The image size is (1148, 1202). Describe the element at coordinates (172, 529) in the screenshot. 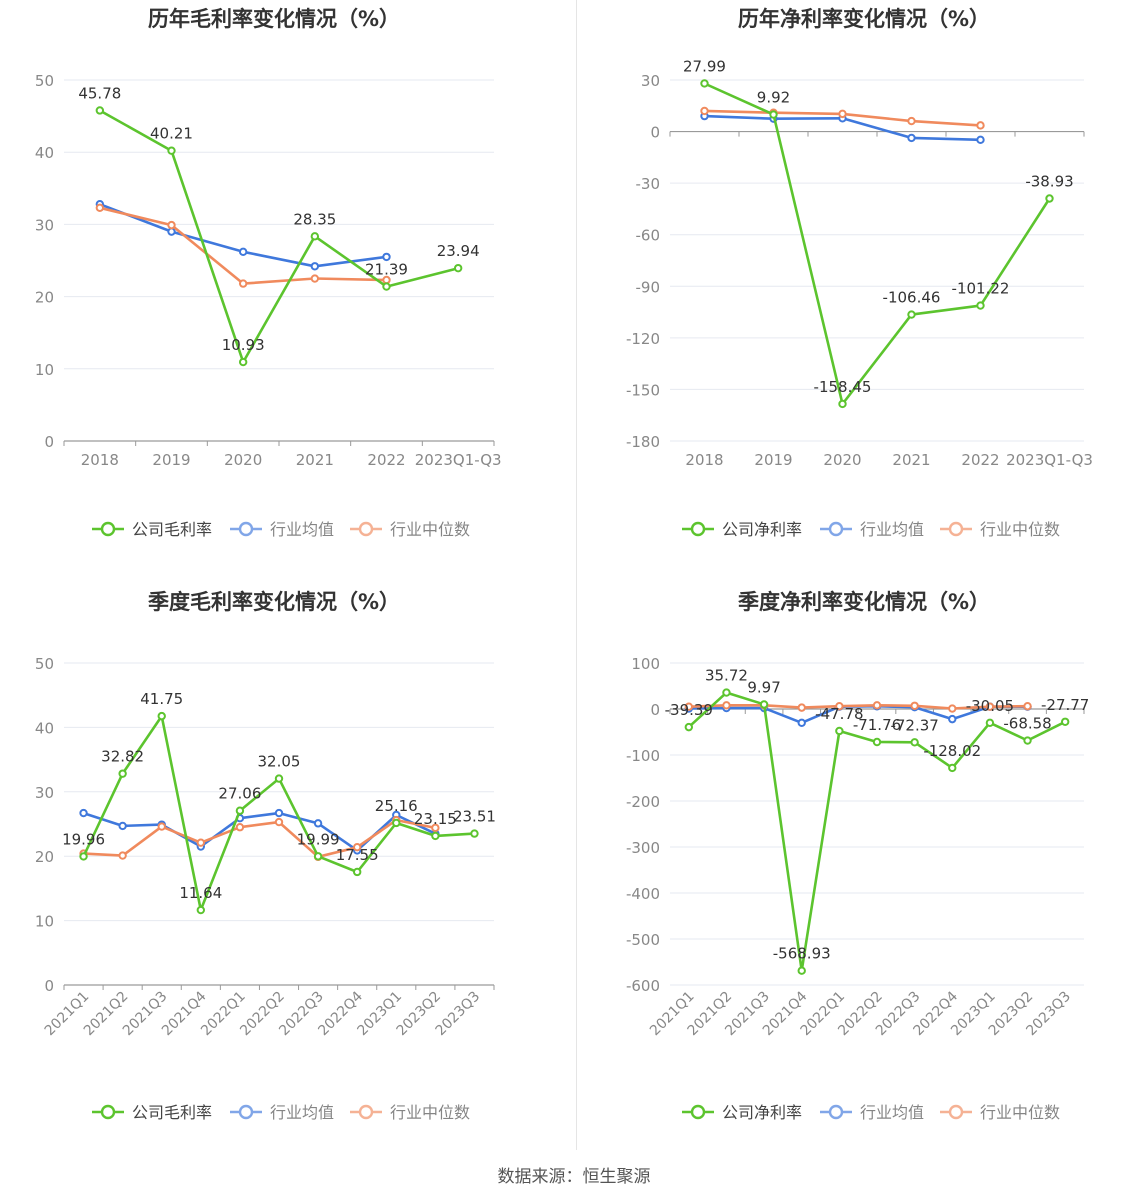

I see `legend-label: 公司毛利率` at that location.